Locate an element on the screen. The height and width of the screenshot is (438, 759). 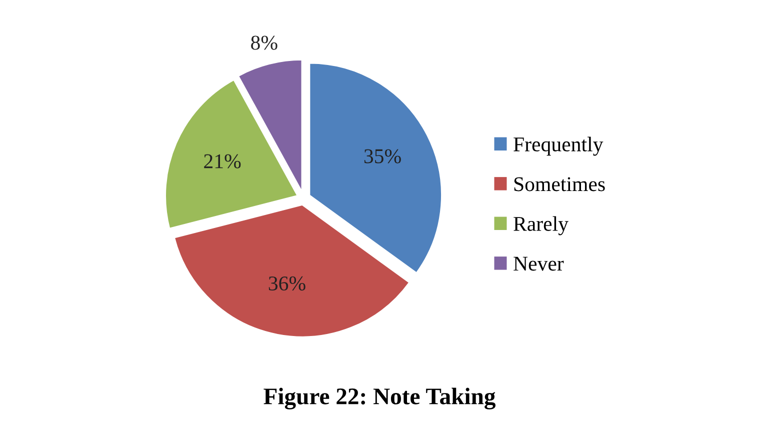
legend-label: Never is located at coordinates (539, 263).